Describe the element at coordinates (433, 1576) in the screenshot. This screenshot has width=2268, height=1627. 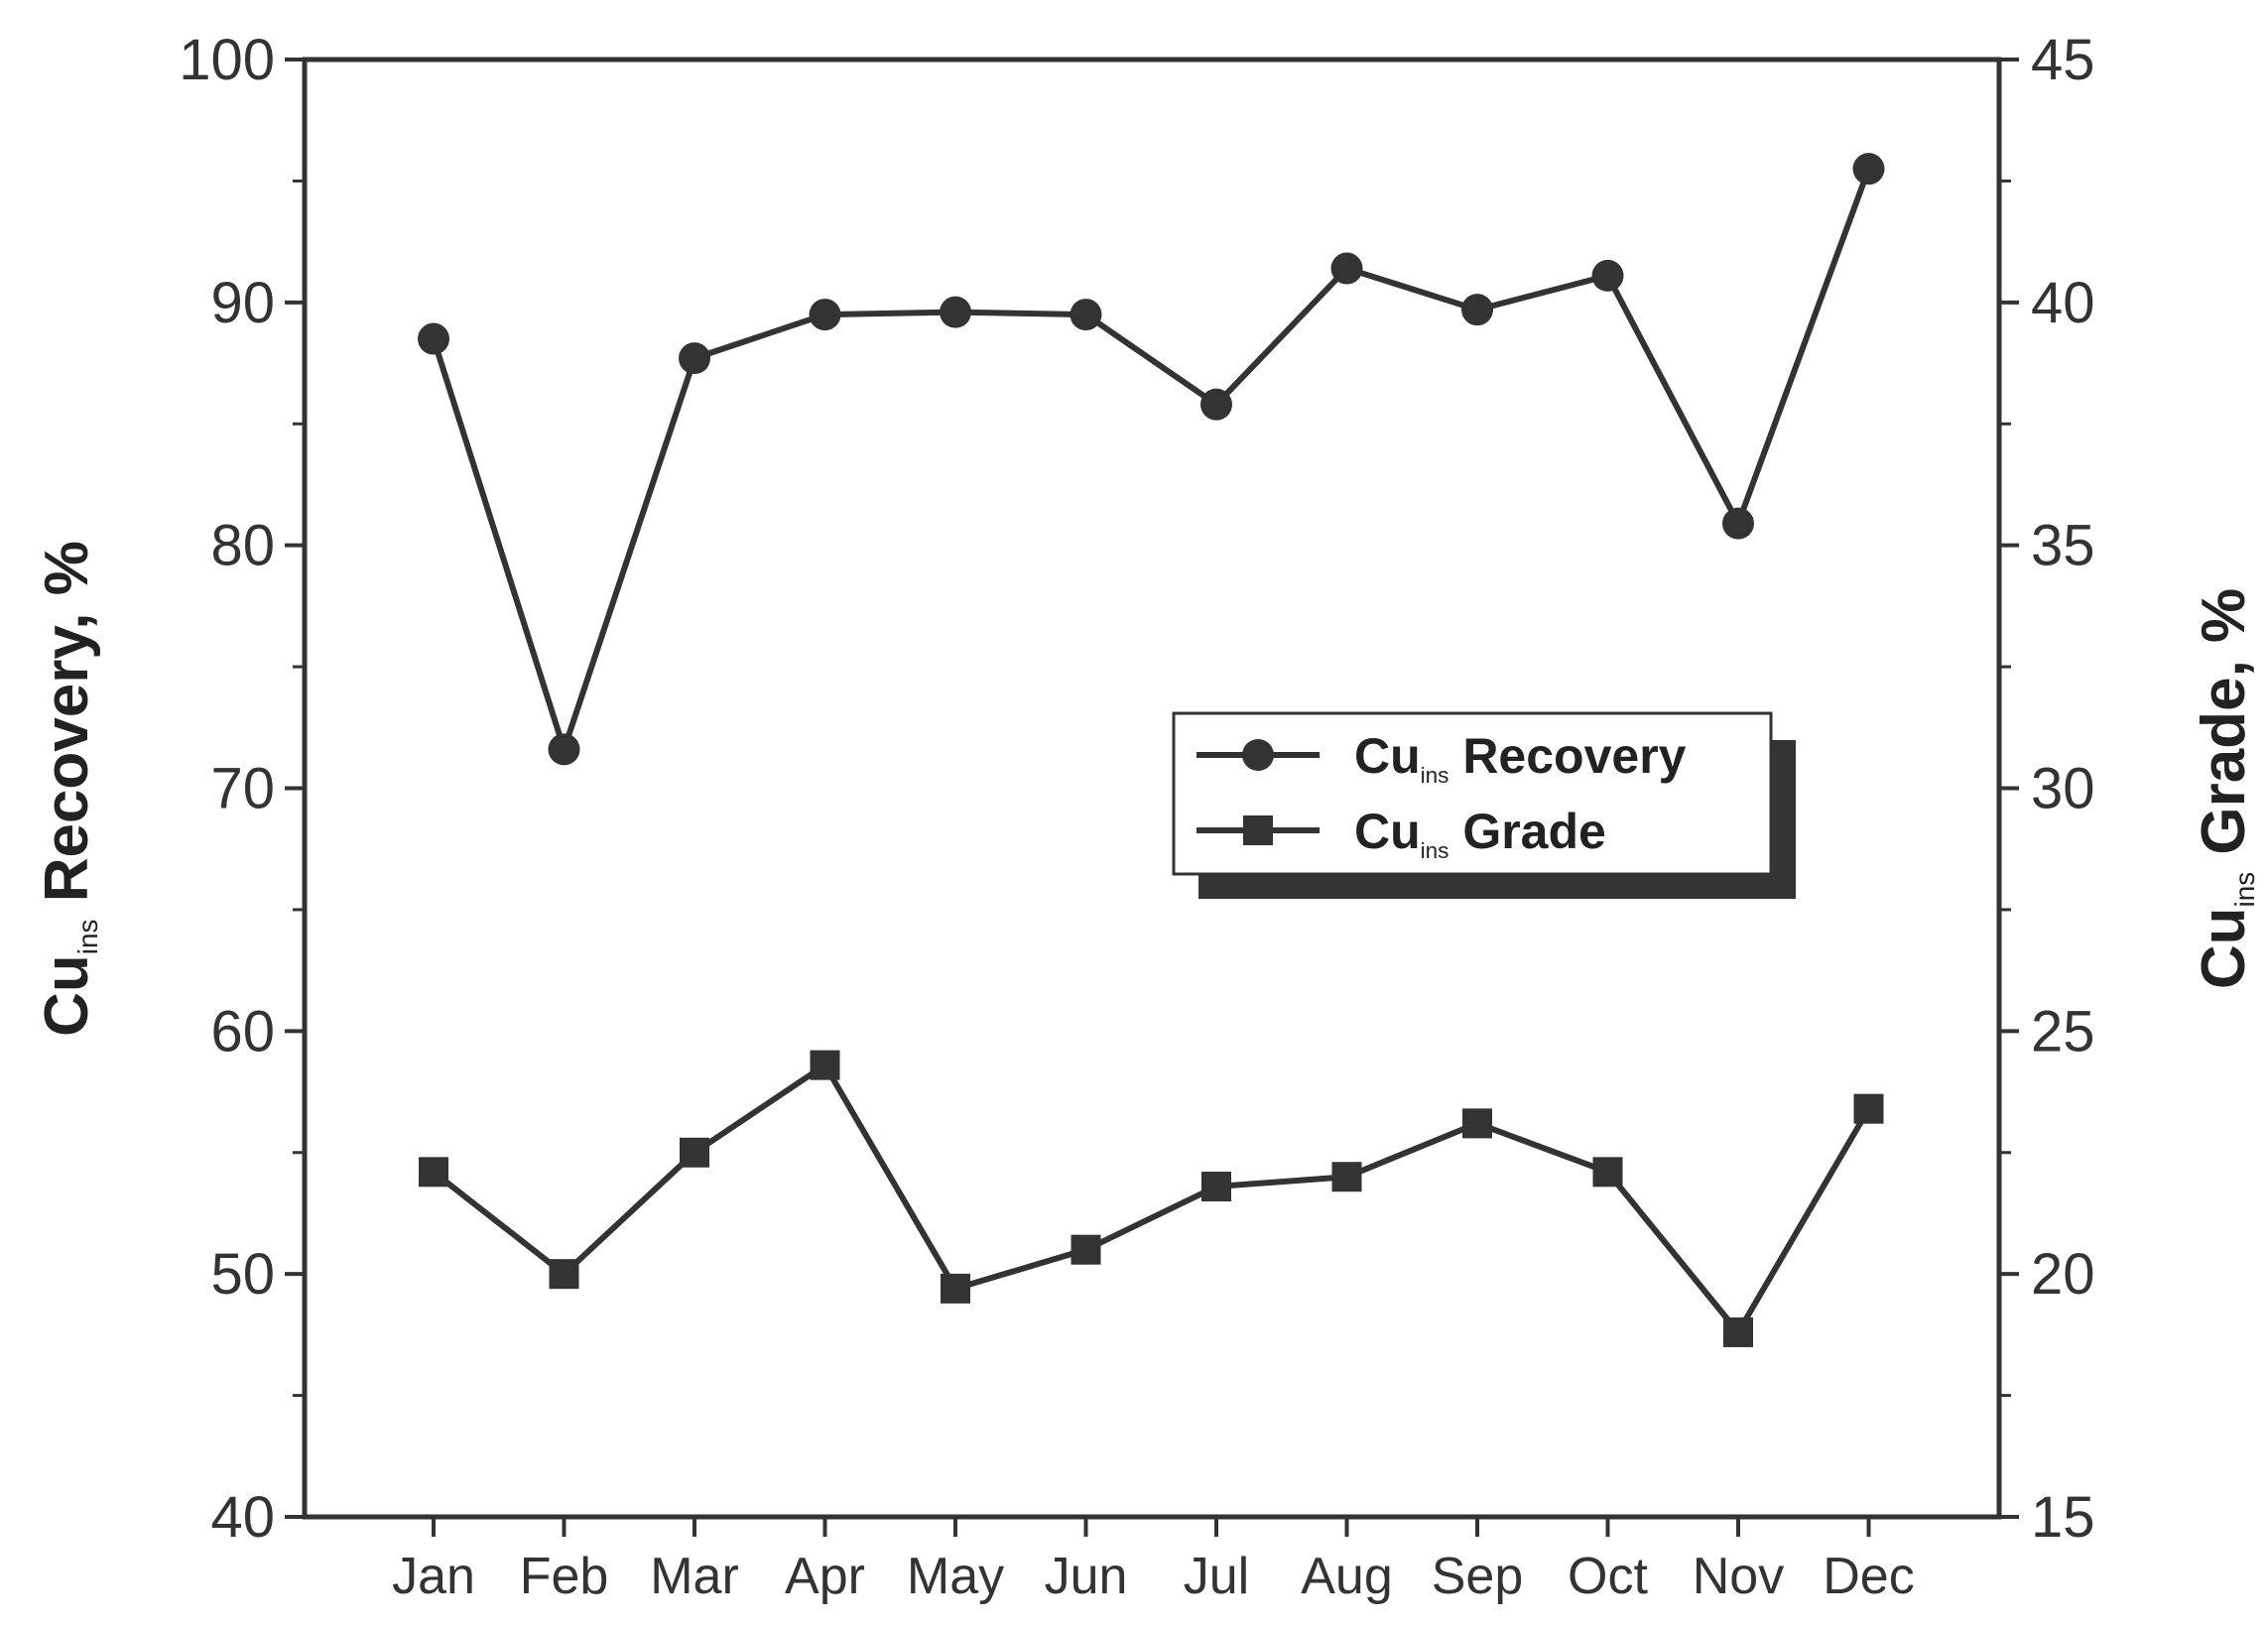
I see `x-tick-label: Jan` at that location.